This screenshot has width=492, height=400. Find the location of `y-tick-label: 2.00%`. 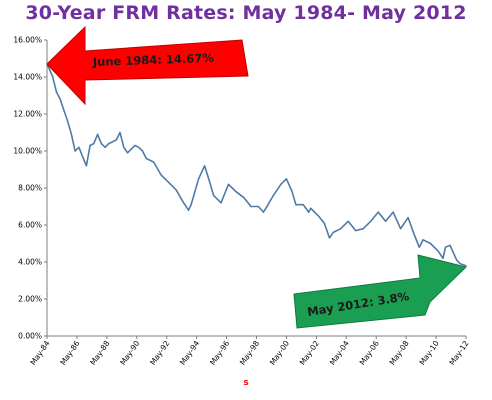

y-tick-label: 2.00% is located at coordinates (30, 299).